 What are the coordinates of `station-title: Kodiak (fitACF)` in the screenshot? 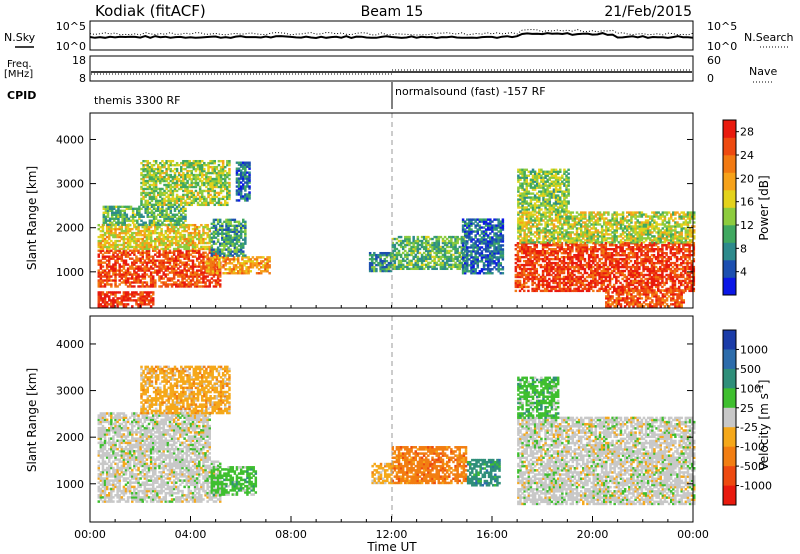 It's located at (150, 11).